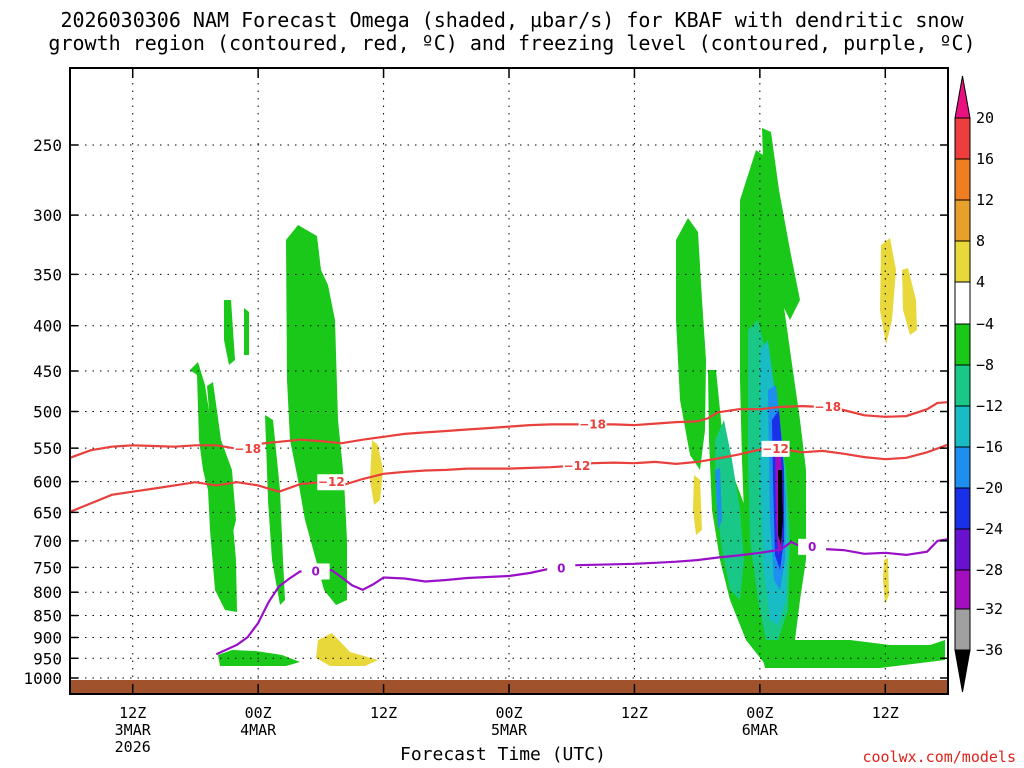 Image resolution: width=1024 pixels, height=768 pixels. What do you see at coordinates (503, 754) in the screenshot?
I see `x-axis-label: Forecast Time (UTC)` at bounding box center [503, 754].